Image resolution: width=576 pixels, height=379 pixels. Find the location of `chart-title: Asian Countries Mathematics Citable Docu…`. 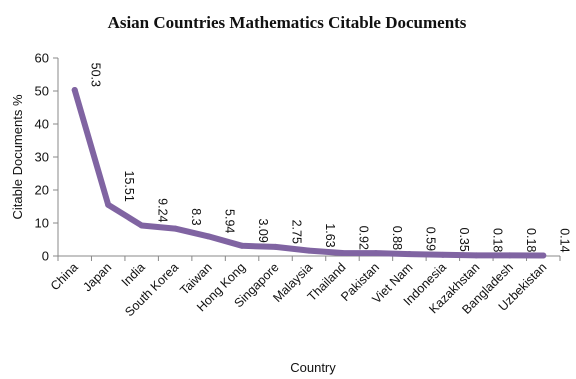

chart-title: Asian Countries Mathematics Citable Docu… is located at coordinates (287, 22).